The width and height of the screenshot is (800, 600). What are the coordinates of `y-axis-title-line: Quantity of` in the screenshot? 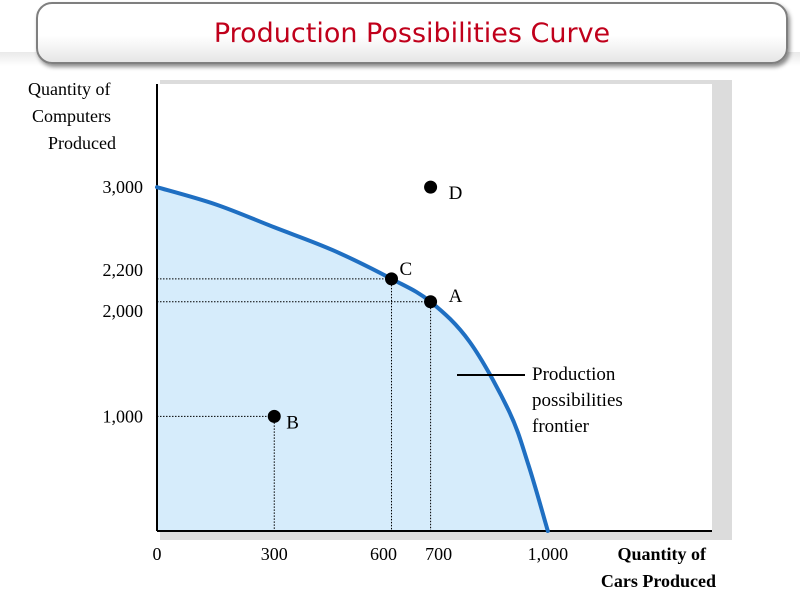 It's located at (69, 89).